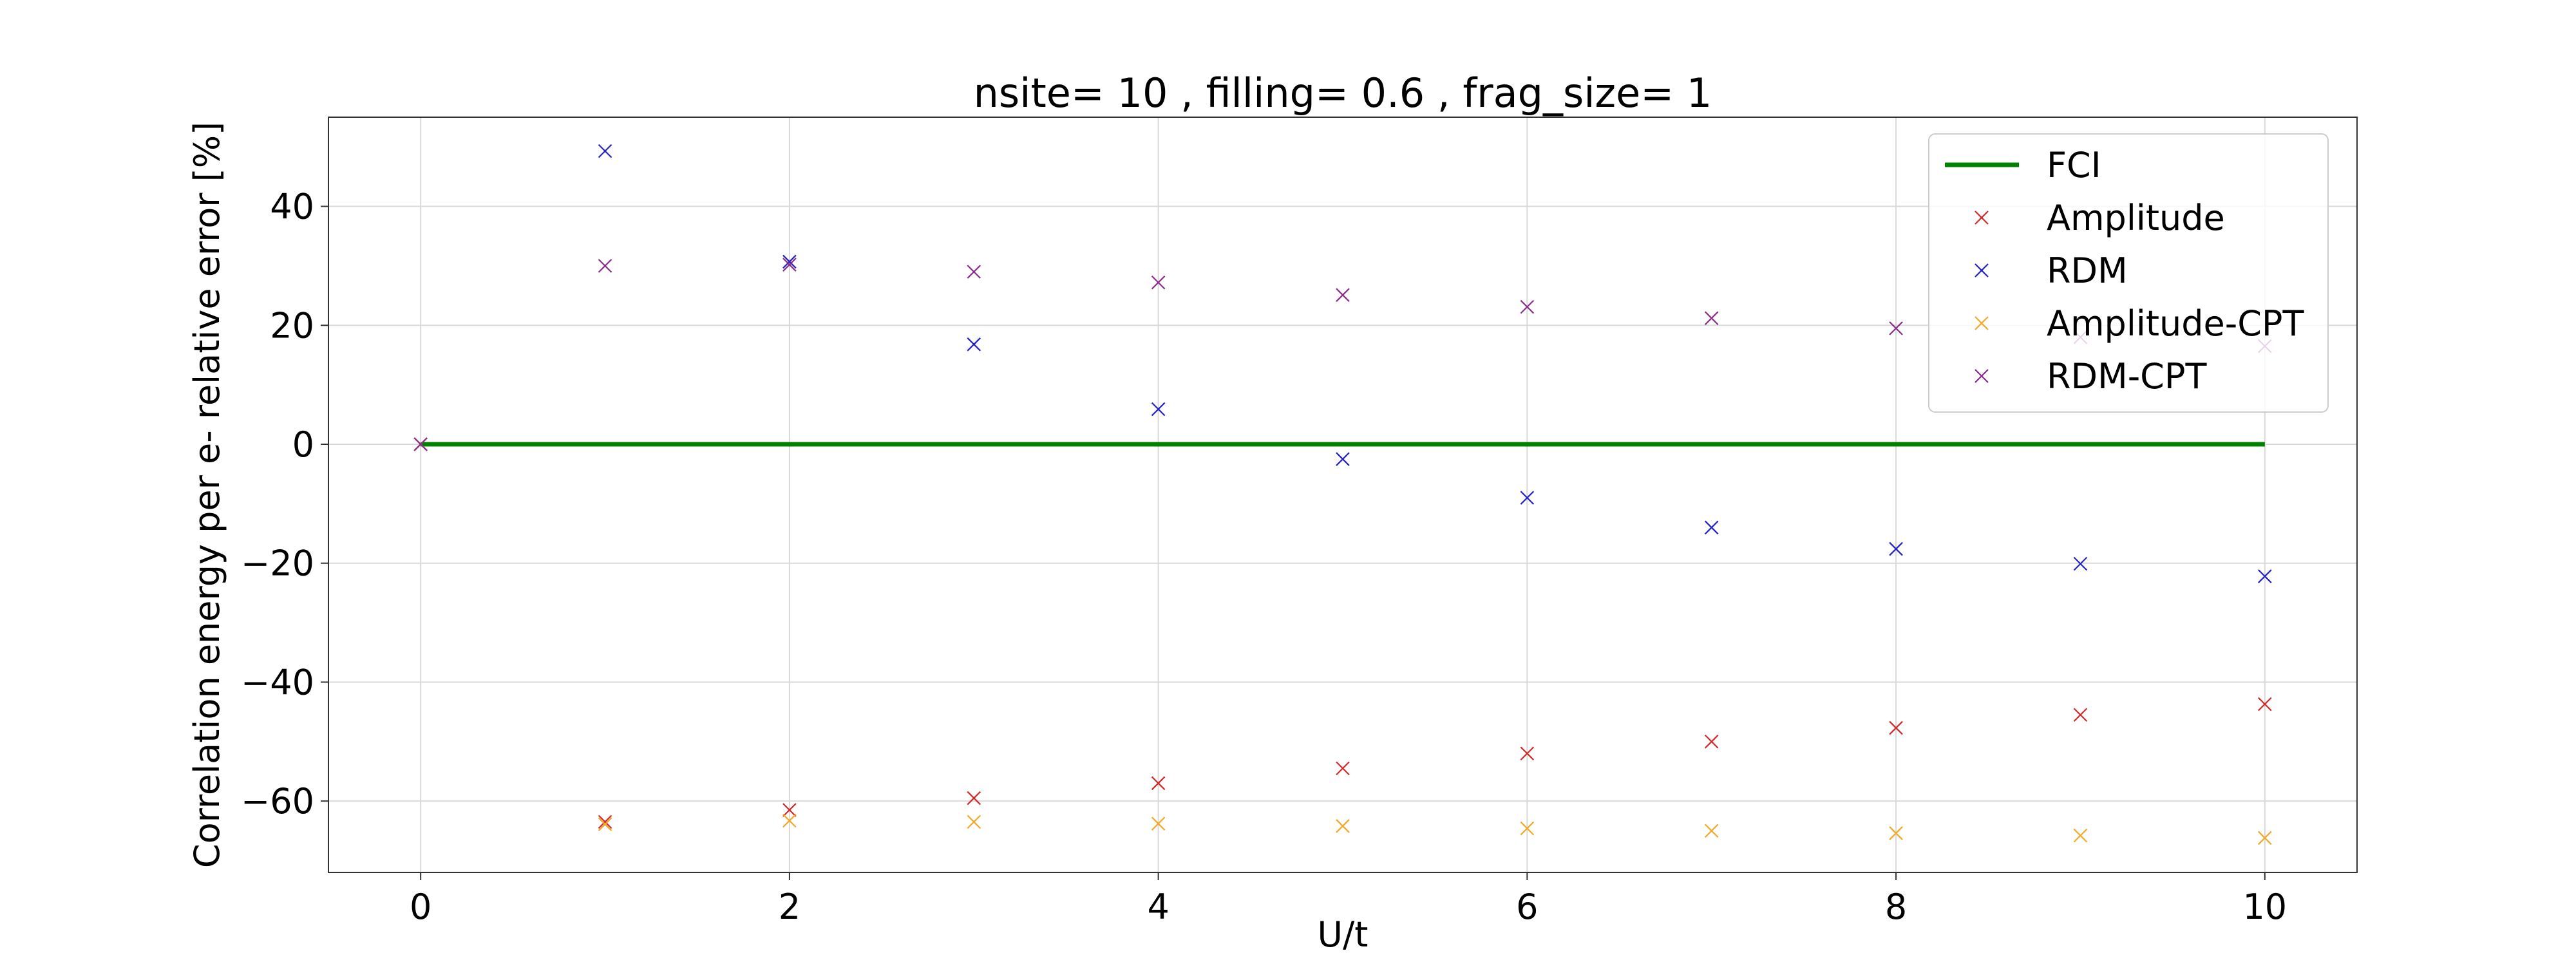 The width and height of the screenshot is (2576, 969). I want to click on x-tick-label: 6, so click(1527, 907).